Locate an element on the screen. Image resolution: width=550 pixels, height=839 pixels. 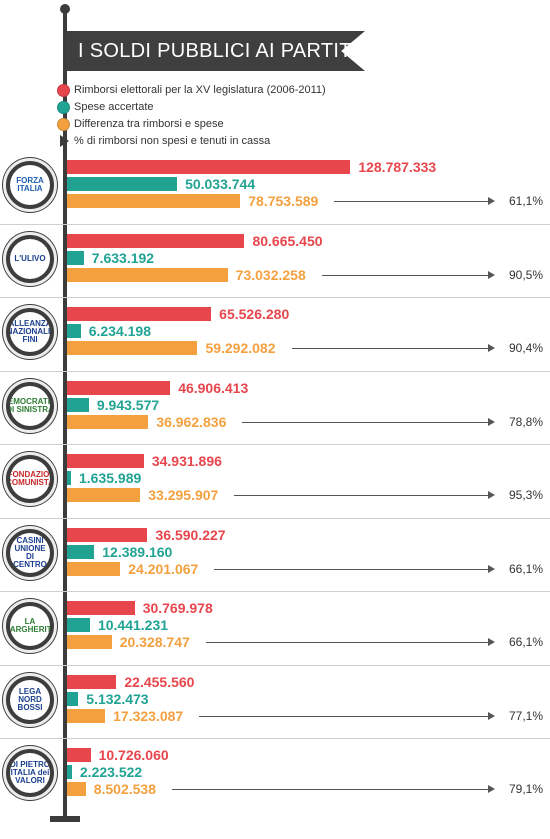
legend-swatch-red is located at coordinates (63, 90).